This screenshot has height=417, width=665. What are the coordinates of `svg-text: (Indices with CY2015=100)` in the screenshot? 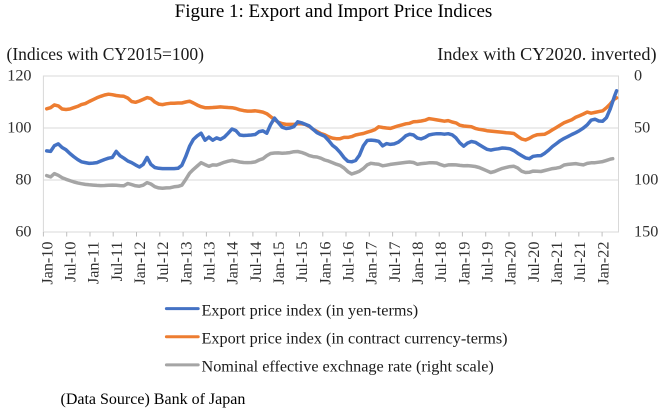 It's located at (106, 54).